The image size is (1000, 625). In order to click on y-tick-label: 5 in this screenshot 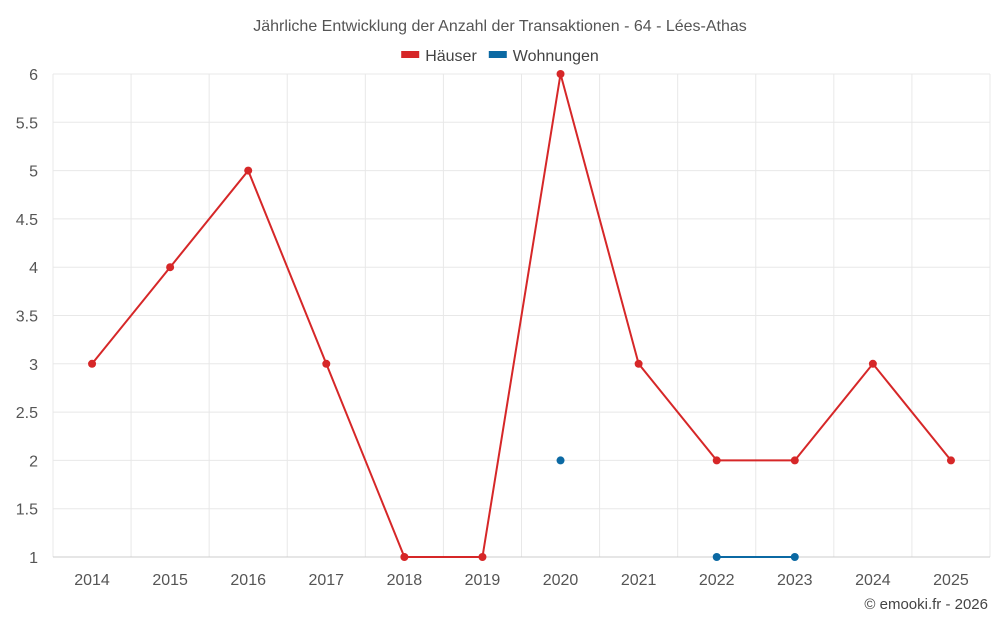, I will do `click(33, 172)`.